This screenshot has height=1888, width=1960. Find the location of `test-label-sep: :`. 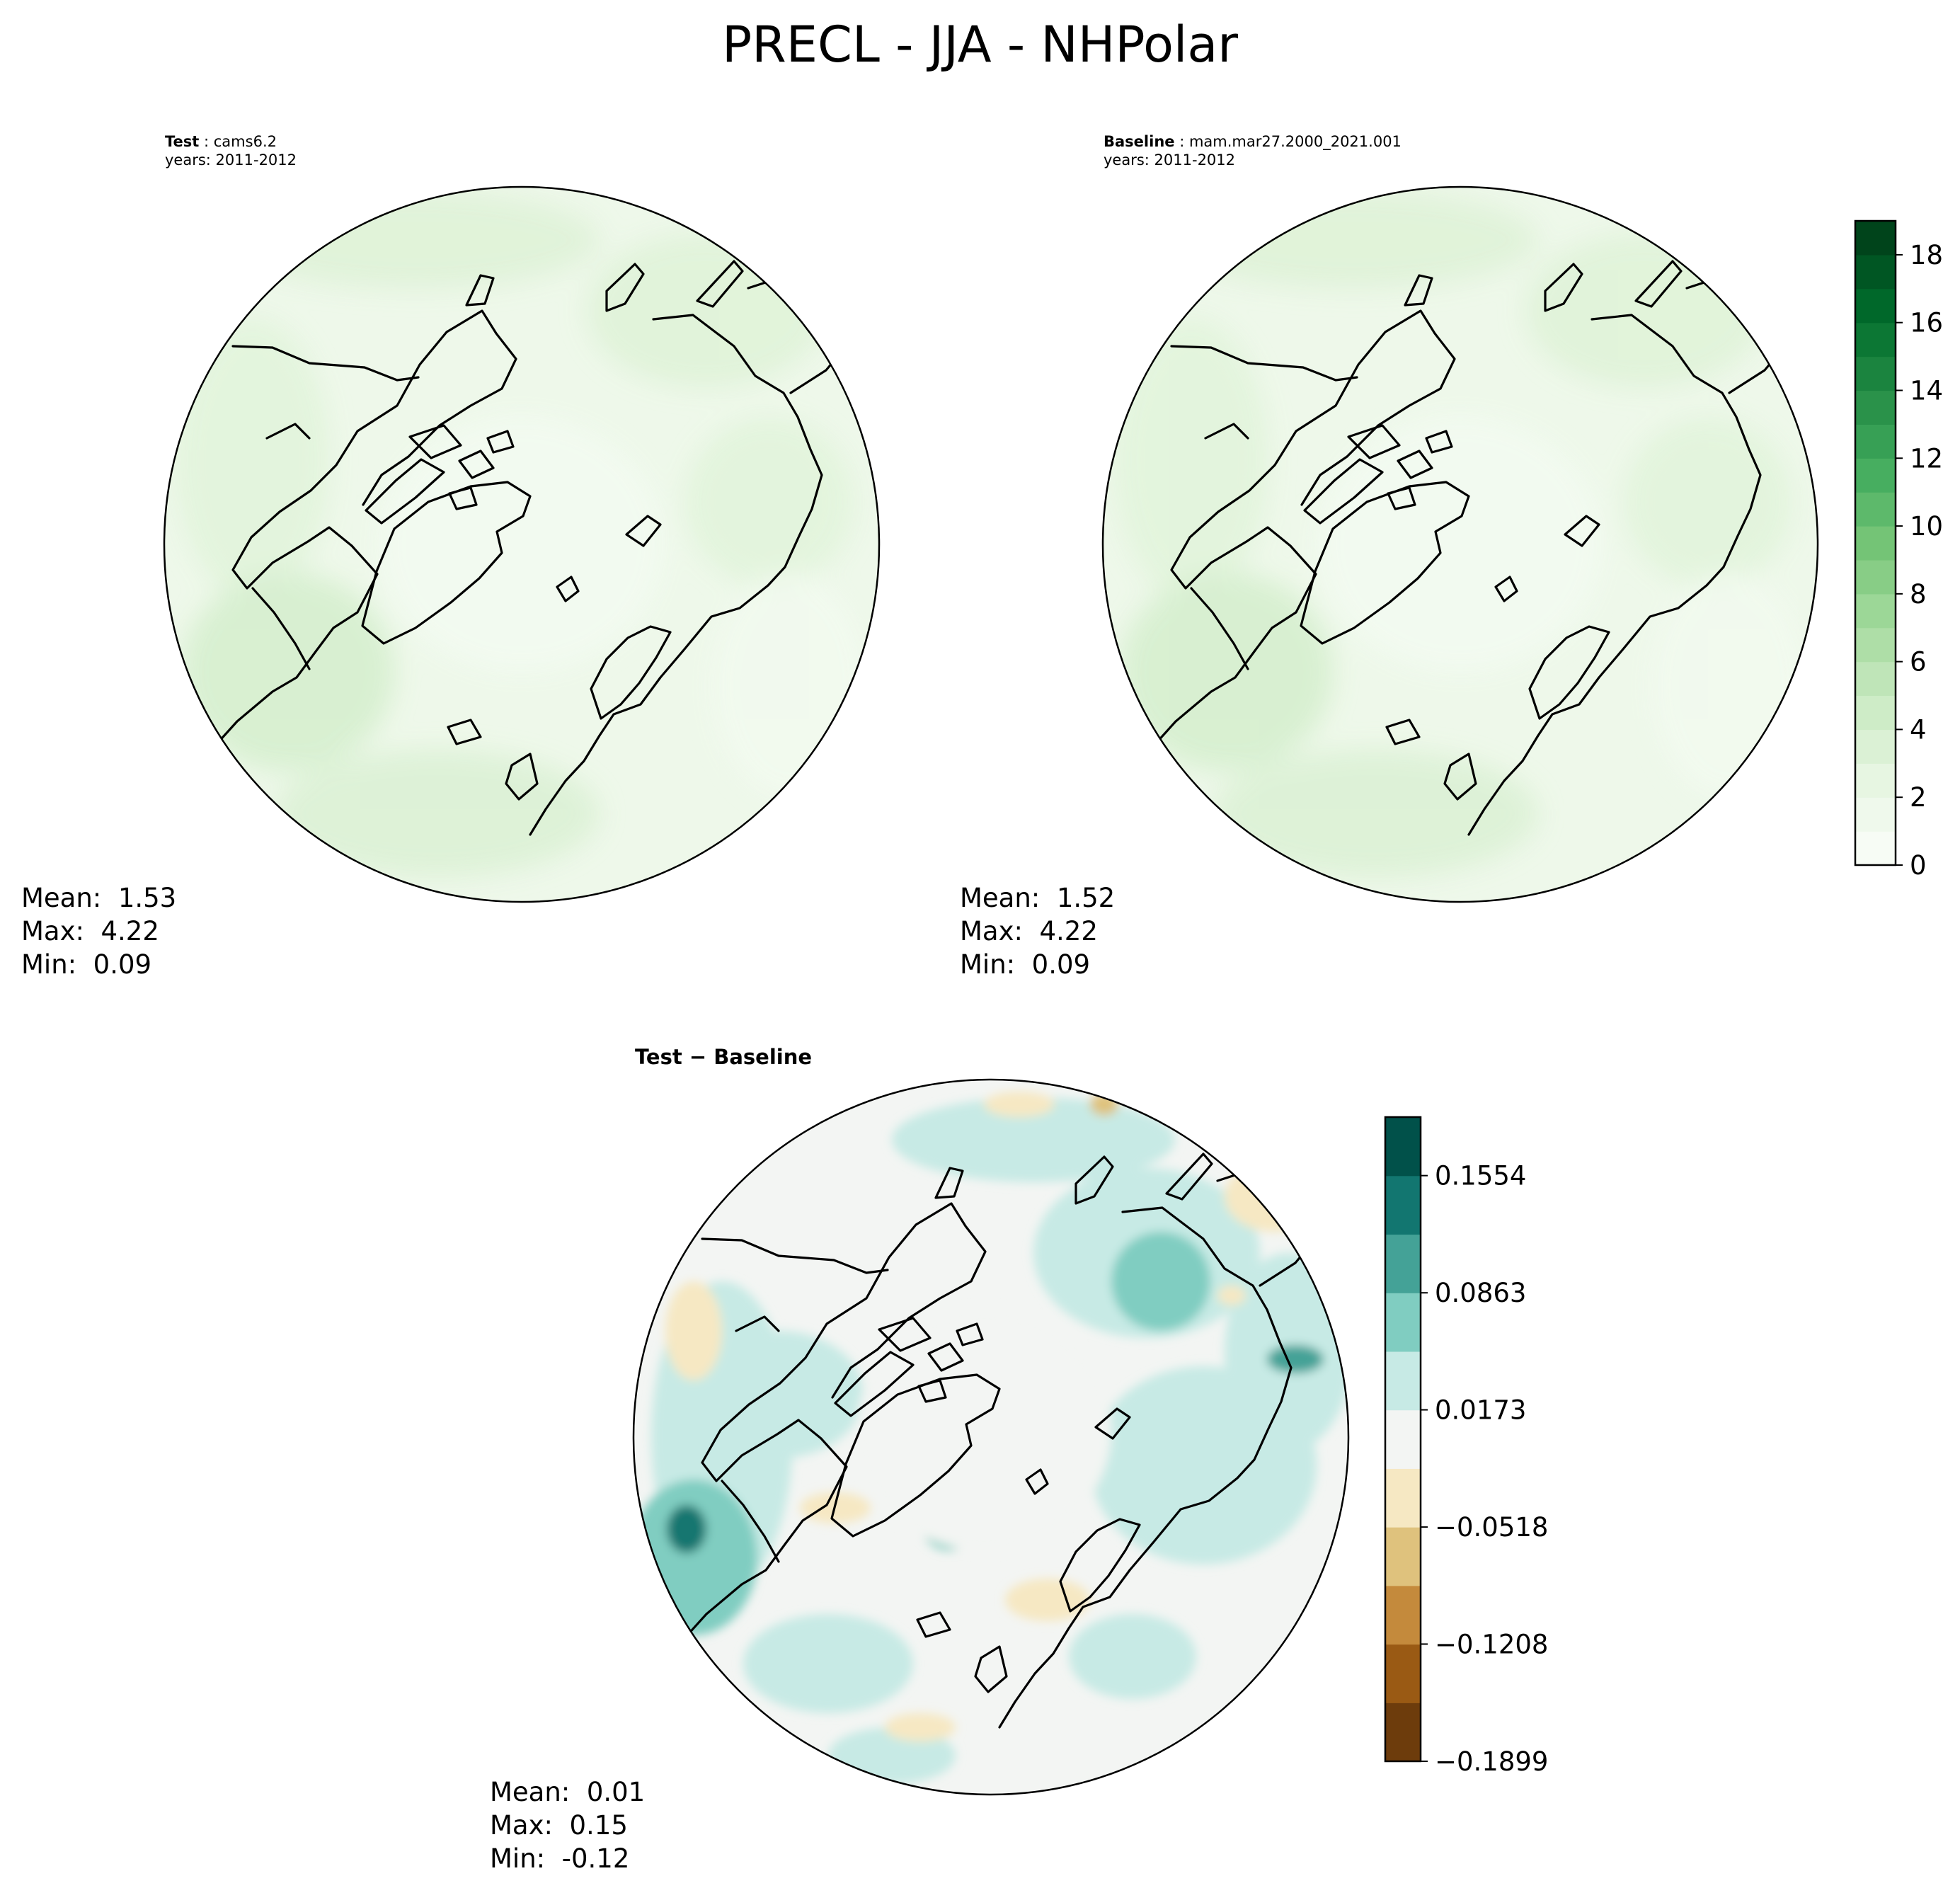

test-label-sep: : is located at coordinates (206, 142).